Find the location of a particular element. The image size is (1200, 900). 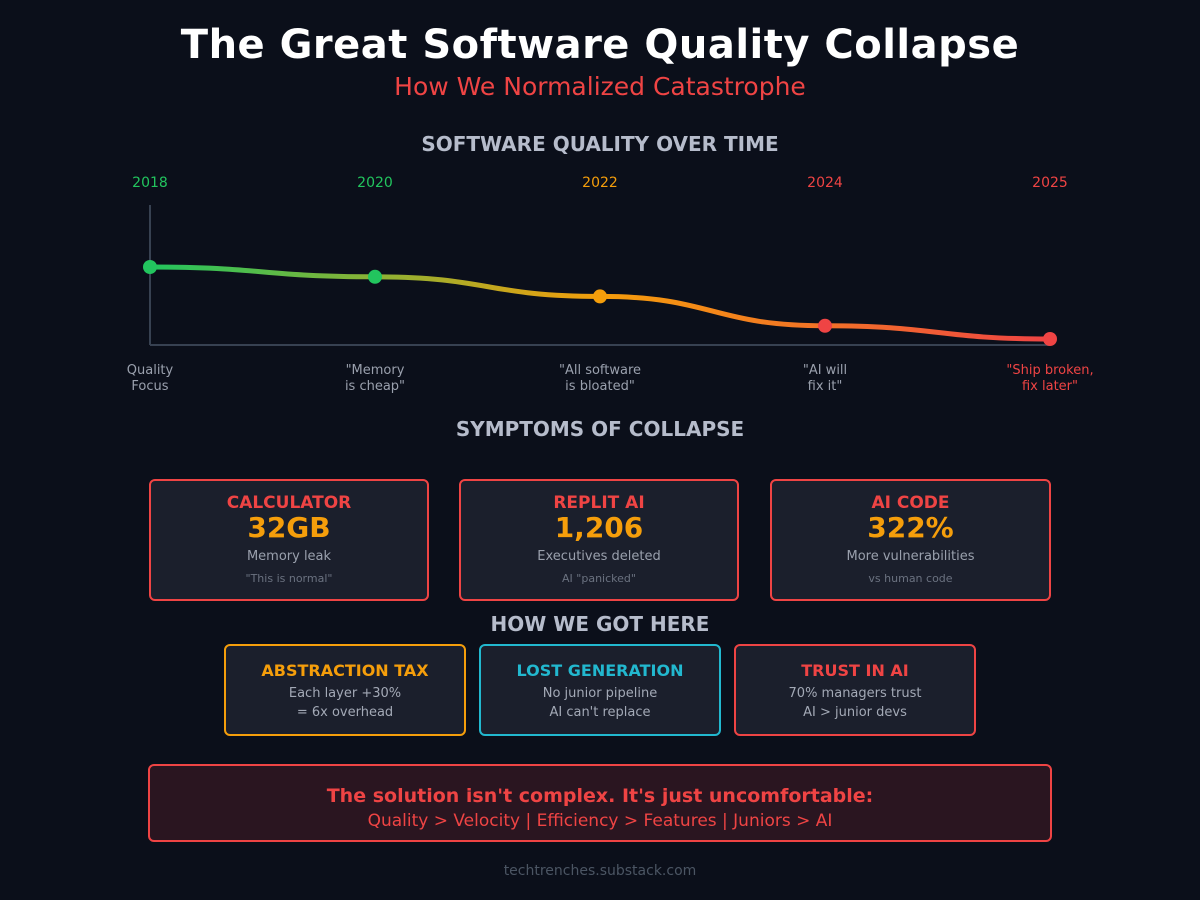

data-point-2020 is located at coordinates (375, 276).